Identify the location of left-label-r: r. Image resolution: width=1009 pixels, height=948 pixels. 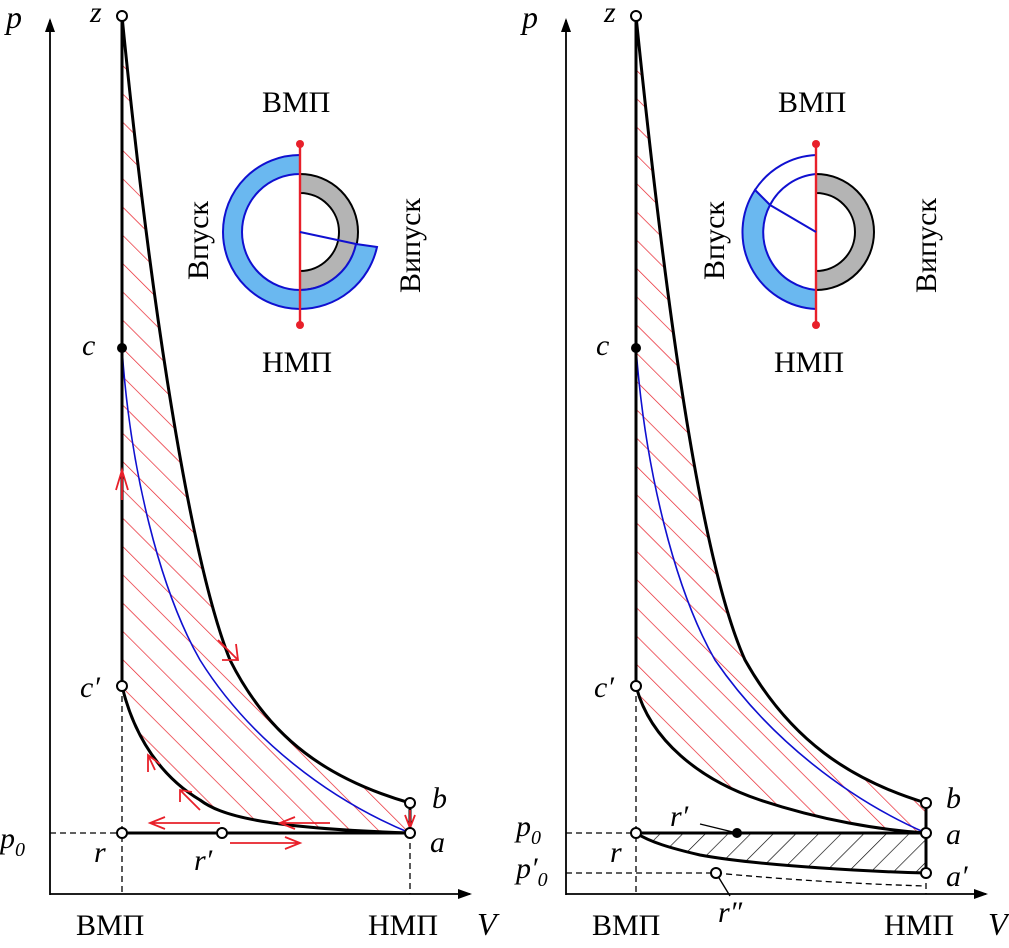
(100, 852).